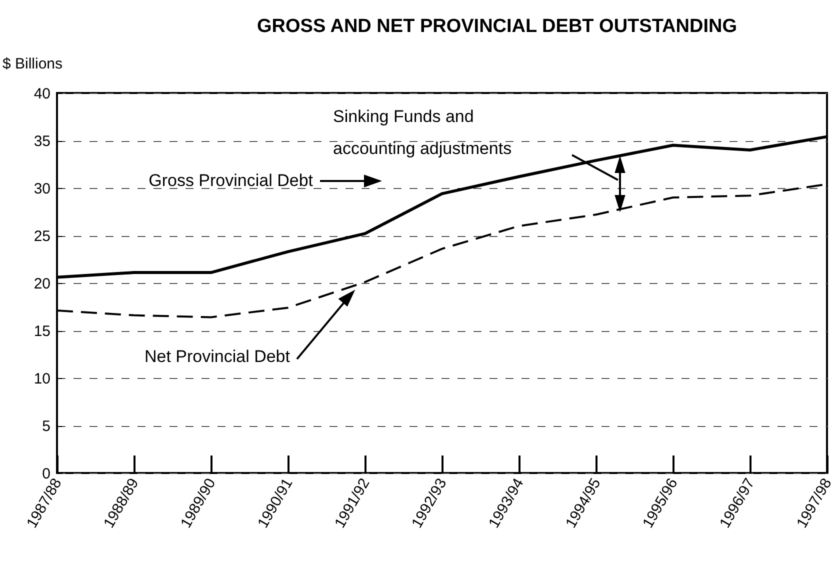 This screenshot has height=563, width=833. Describe the element at coordinates (32, 64) in the screenshot. I see `y-axis-title: $ Billions` at that location.